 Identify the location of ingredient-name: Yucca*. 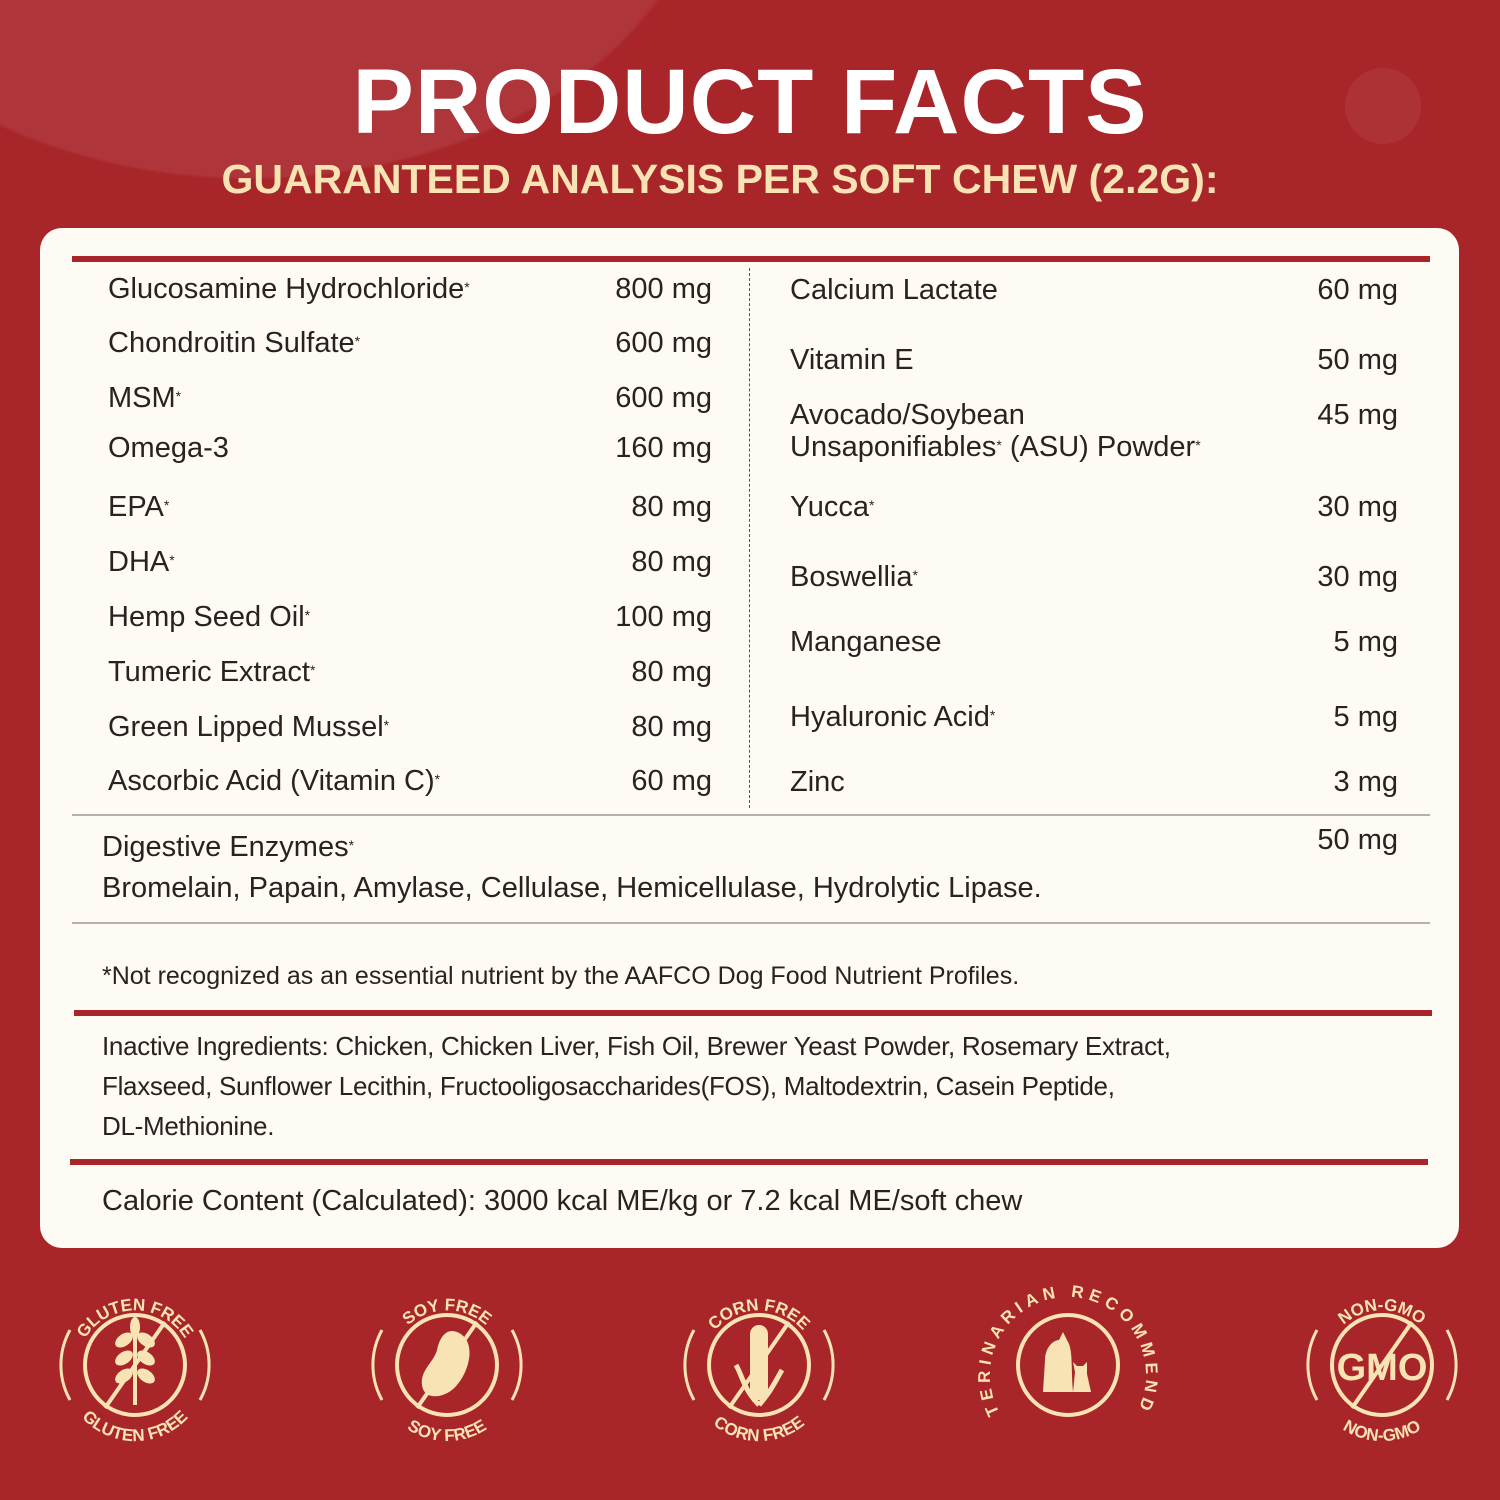
(832, 507).